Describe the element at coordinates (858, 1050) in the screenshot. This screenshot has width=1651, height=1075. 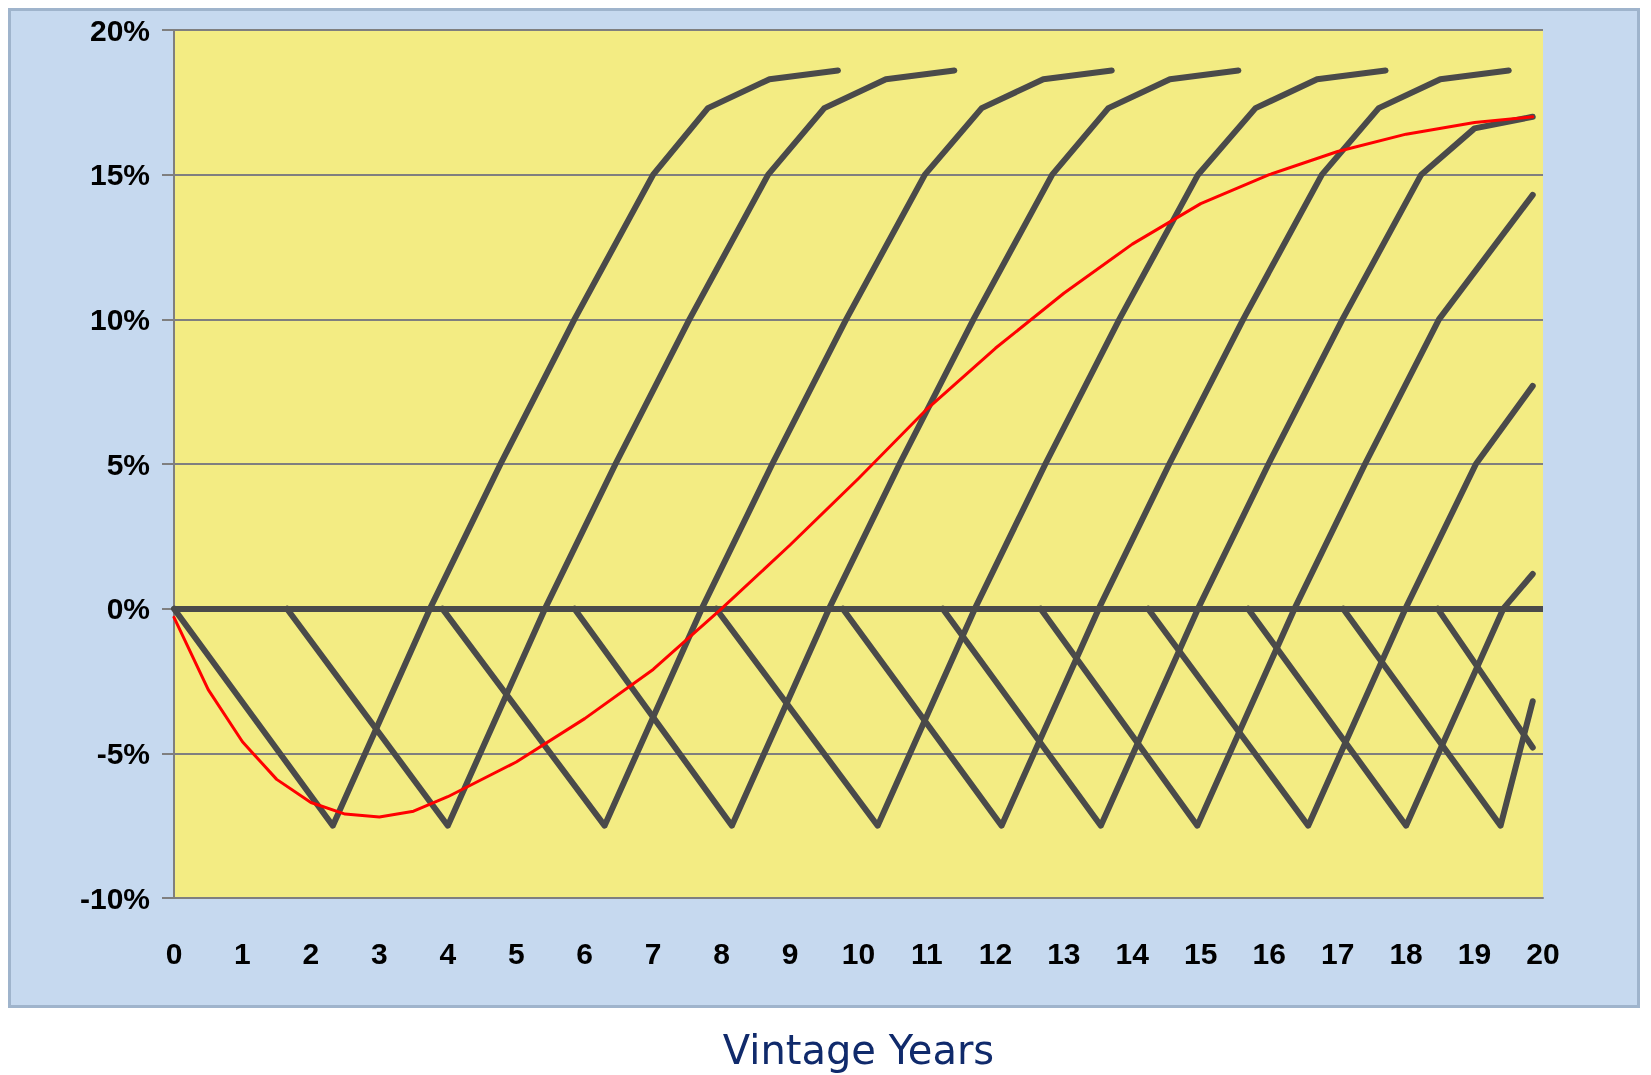
I see `x-axis-title: Vintage Years` at that location.